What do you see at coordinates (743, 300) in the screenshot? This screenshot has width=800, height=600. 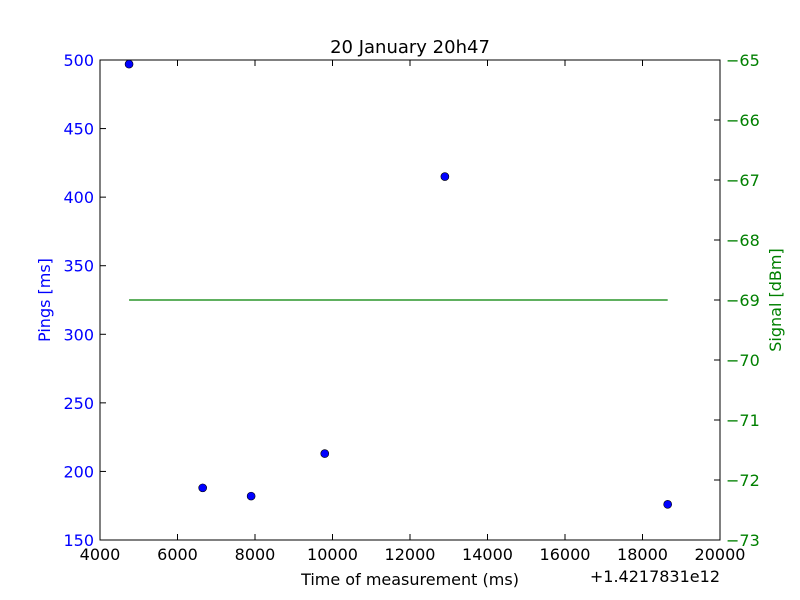 I see `right-y-tick-label: −69` at bounding box center [743, 300].